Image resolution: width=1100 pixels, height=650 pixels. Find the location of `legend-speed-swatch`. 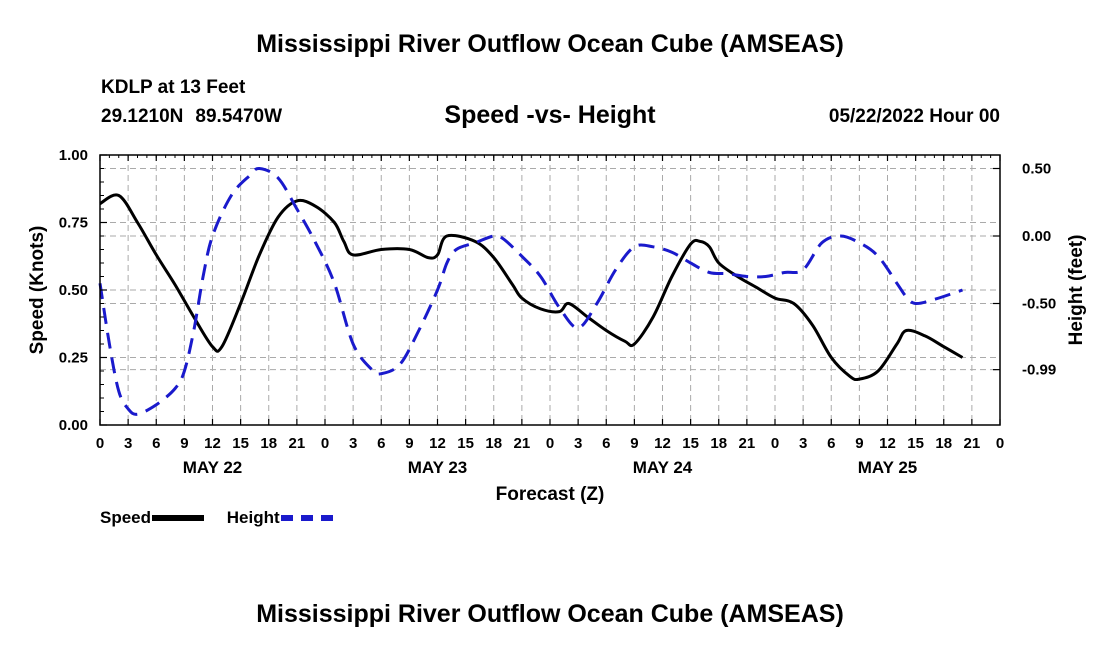

legend-speed-swatch is located at coordinates (178, 518).